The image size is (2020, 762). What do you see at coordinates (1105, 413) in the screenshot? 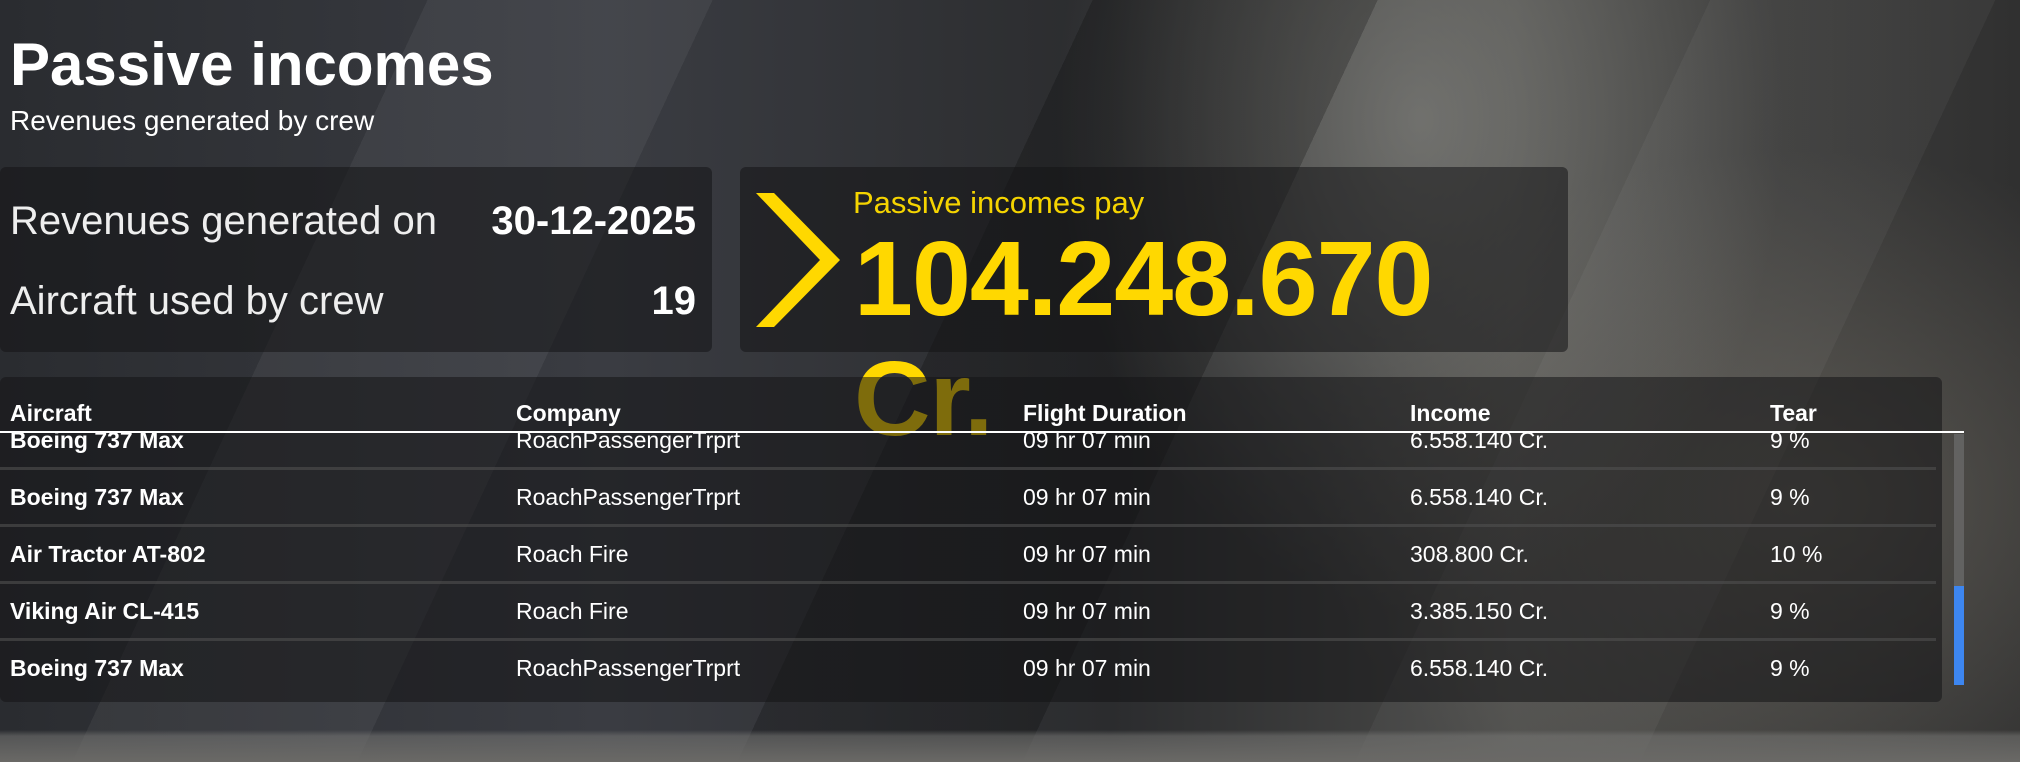
I see `column-header-flight-duration: Flight Duration` at bounding box center [1105, 413].